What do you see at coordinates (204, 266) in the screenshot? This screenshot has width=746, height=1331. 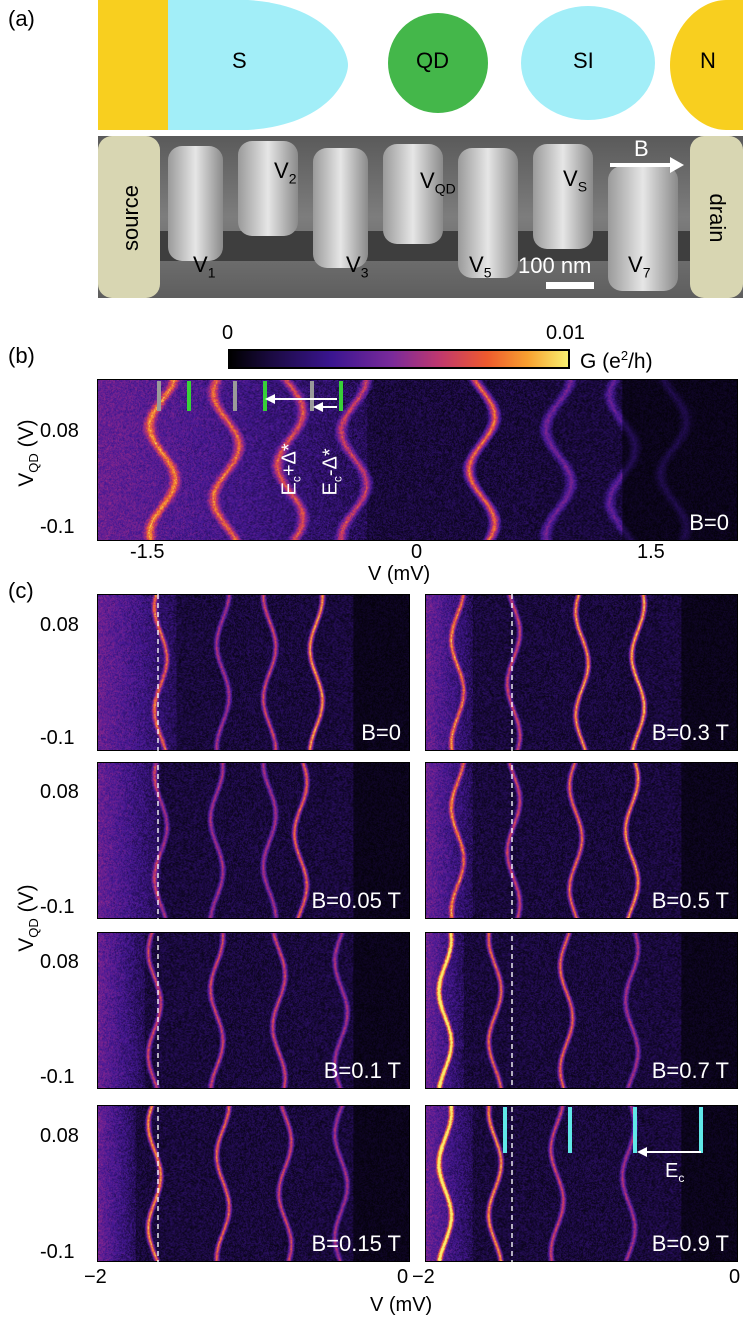 I see `gate-label-v1: V1` at bounding box center [204, 266].